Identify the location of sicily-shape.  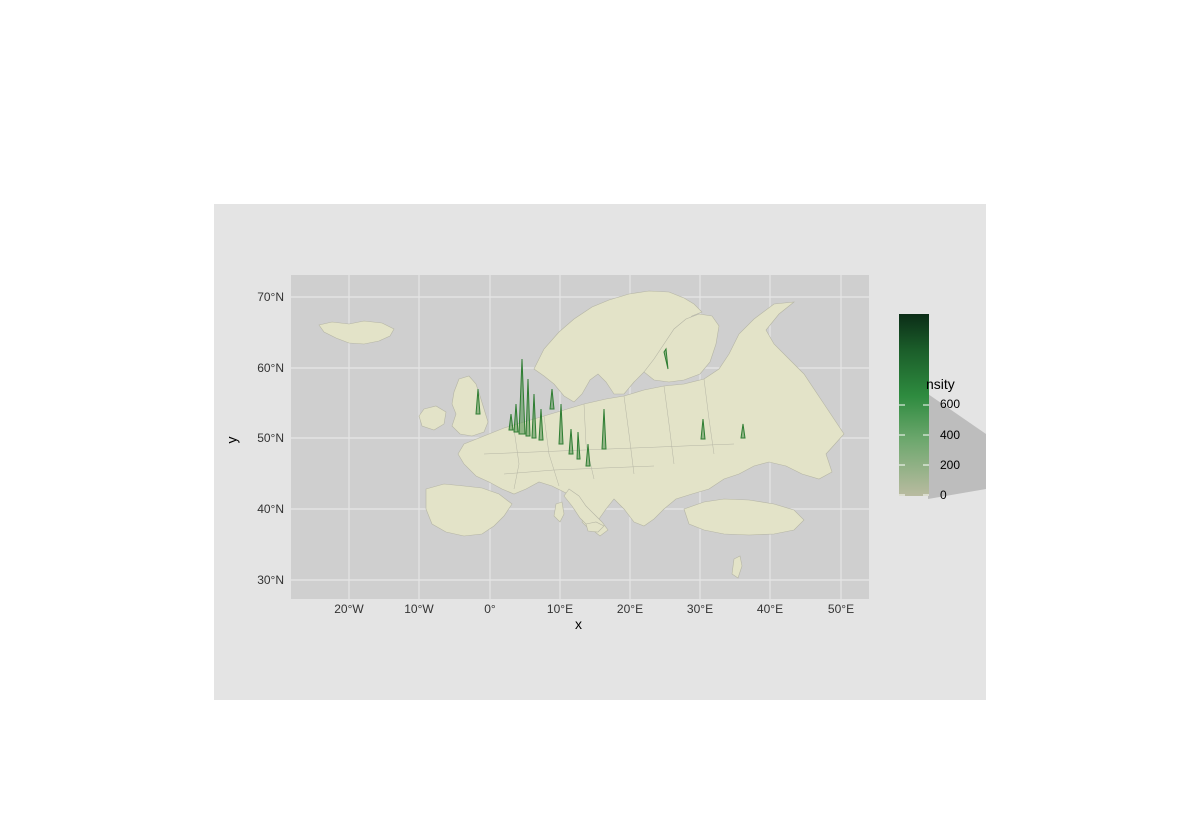
(595, 527).